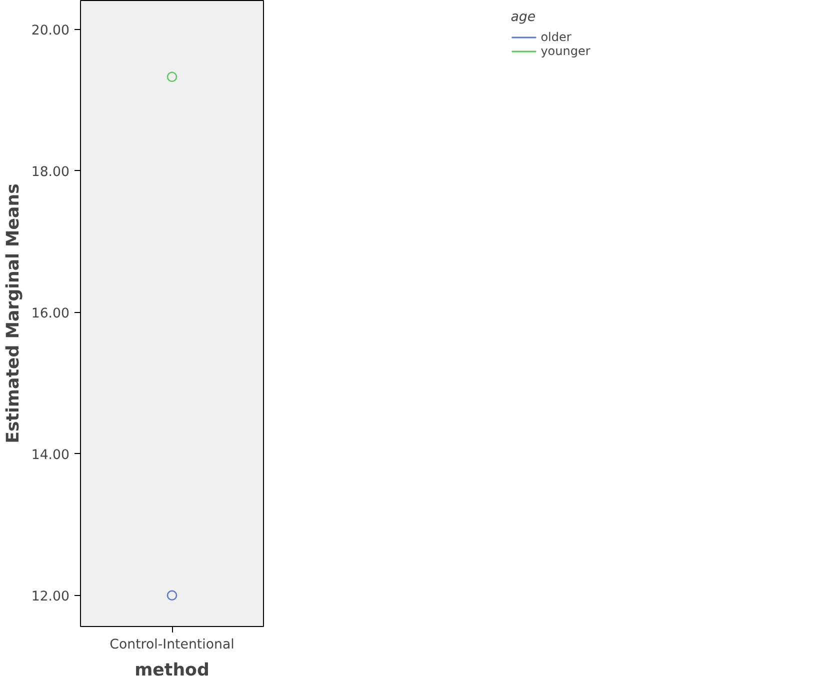  Describe the element at coordinates (50, 596) in the screenshot. I see `y-tick-label: 12.00` at that location.